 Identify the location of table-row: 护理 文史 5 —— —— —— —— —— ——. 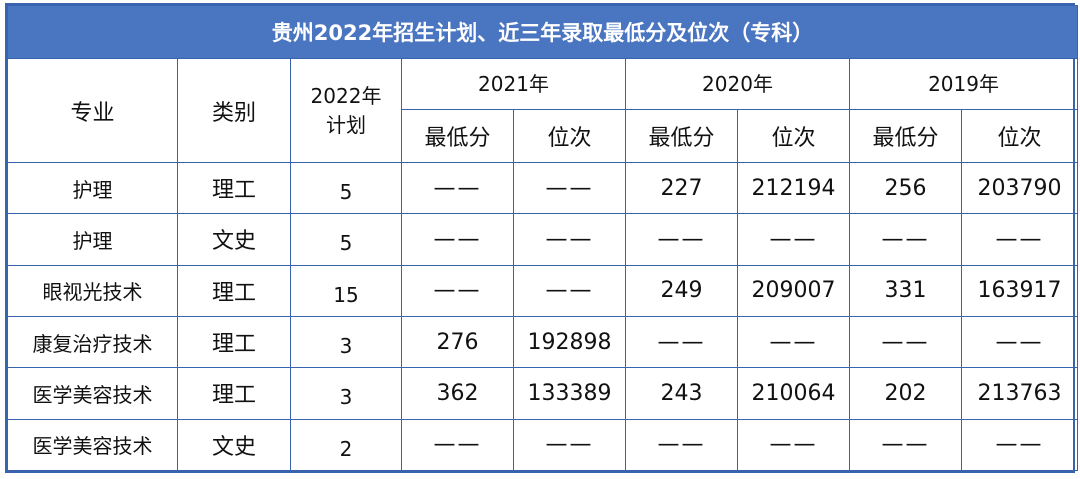
(543, 239).